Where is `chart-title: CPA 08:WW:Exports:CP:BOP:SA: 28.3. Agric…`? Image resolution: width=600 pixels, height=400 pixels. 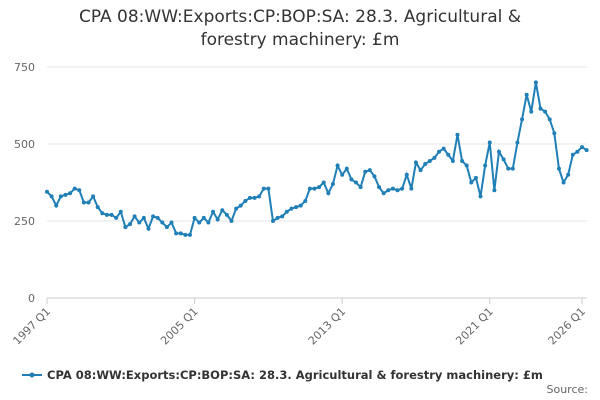 chart-title: CPA 08:WW:Exports:CP:BOP:SA: 28.3. Agric… is located at coordinates (300, 28).